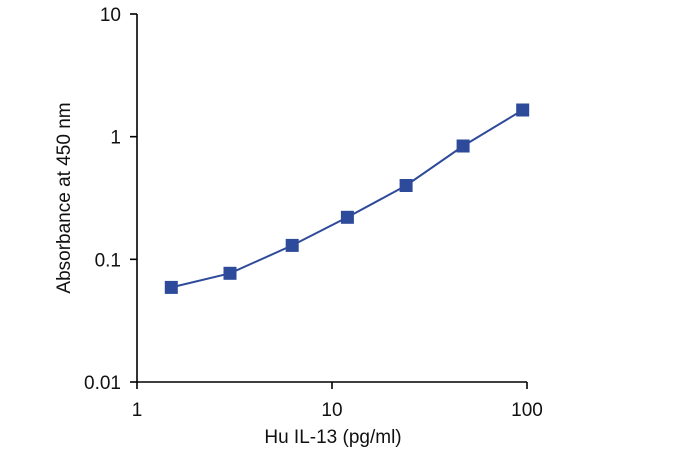 The width and height of the screenshot is (700, 451). Describe the element at coordinates (137, 410) in the screenshot. I see `x-tick-label: 1` at that location.